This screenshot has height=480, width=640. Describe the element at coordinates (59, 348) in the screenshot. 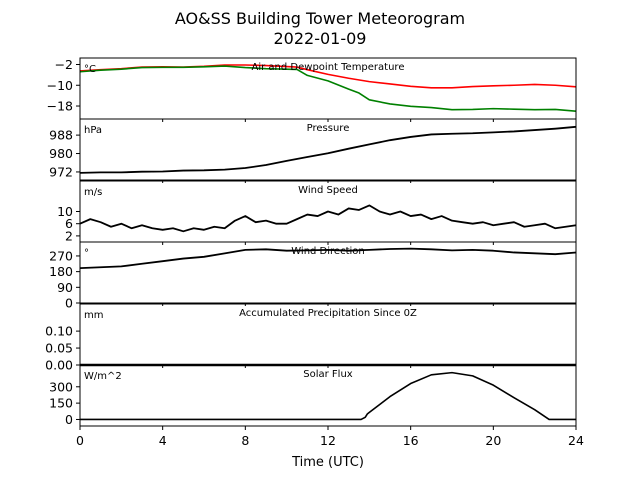

I see `y-tick-label: 0.05` at that location.